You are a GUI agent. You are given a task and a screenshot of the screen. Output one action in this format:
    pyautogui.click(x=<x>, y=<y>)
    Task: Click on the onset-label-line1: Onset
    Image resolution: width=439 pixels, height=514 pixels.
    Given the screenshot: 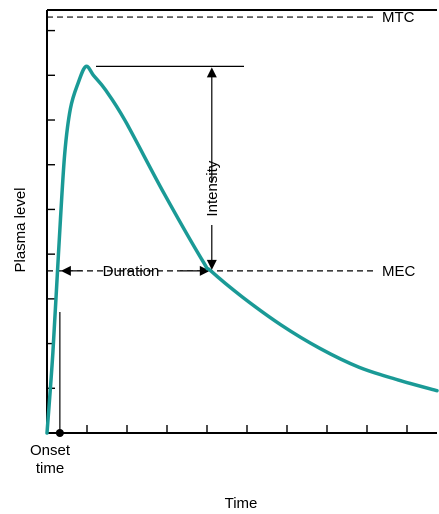 What is the action you would take?
    pyautogui.click(x=50, y=450)
    